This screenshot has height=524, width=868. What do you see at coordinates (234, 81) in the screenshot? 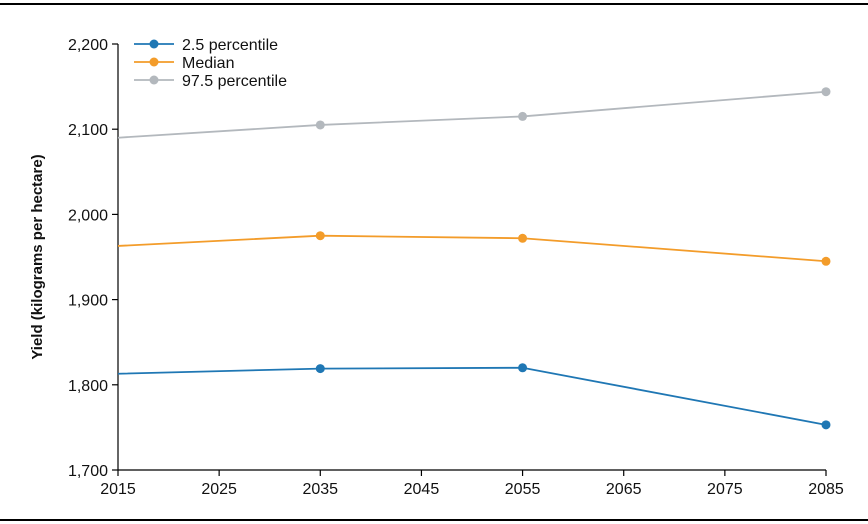
I see `legend-label: 97.5 percentile` at bounding box center [234, 81].